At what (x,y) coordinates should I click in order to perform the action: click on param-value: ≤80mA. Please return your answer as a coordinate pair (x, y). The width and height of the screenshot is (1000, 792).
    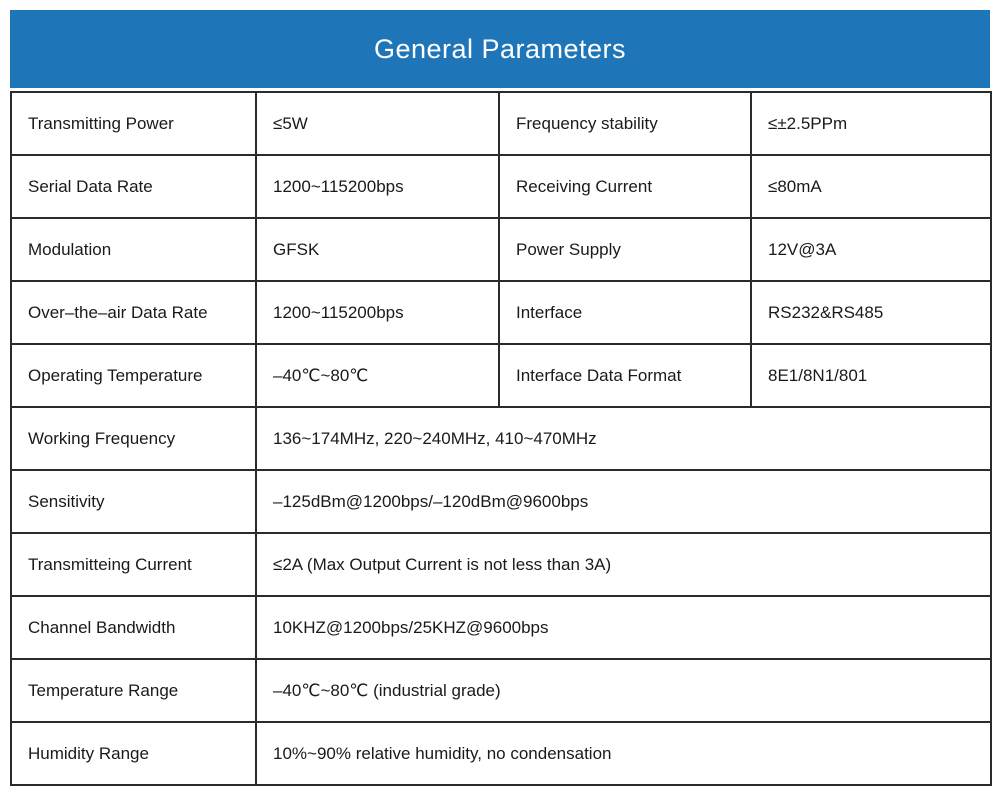
    Looking at the image, I should click on (871, 186).